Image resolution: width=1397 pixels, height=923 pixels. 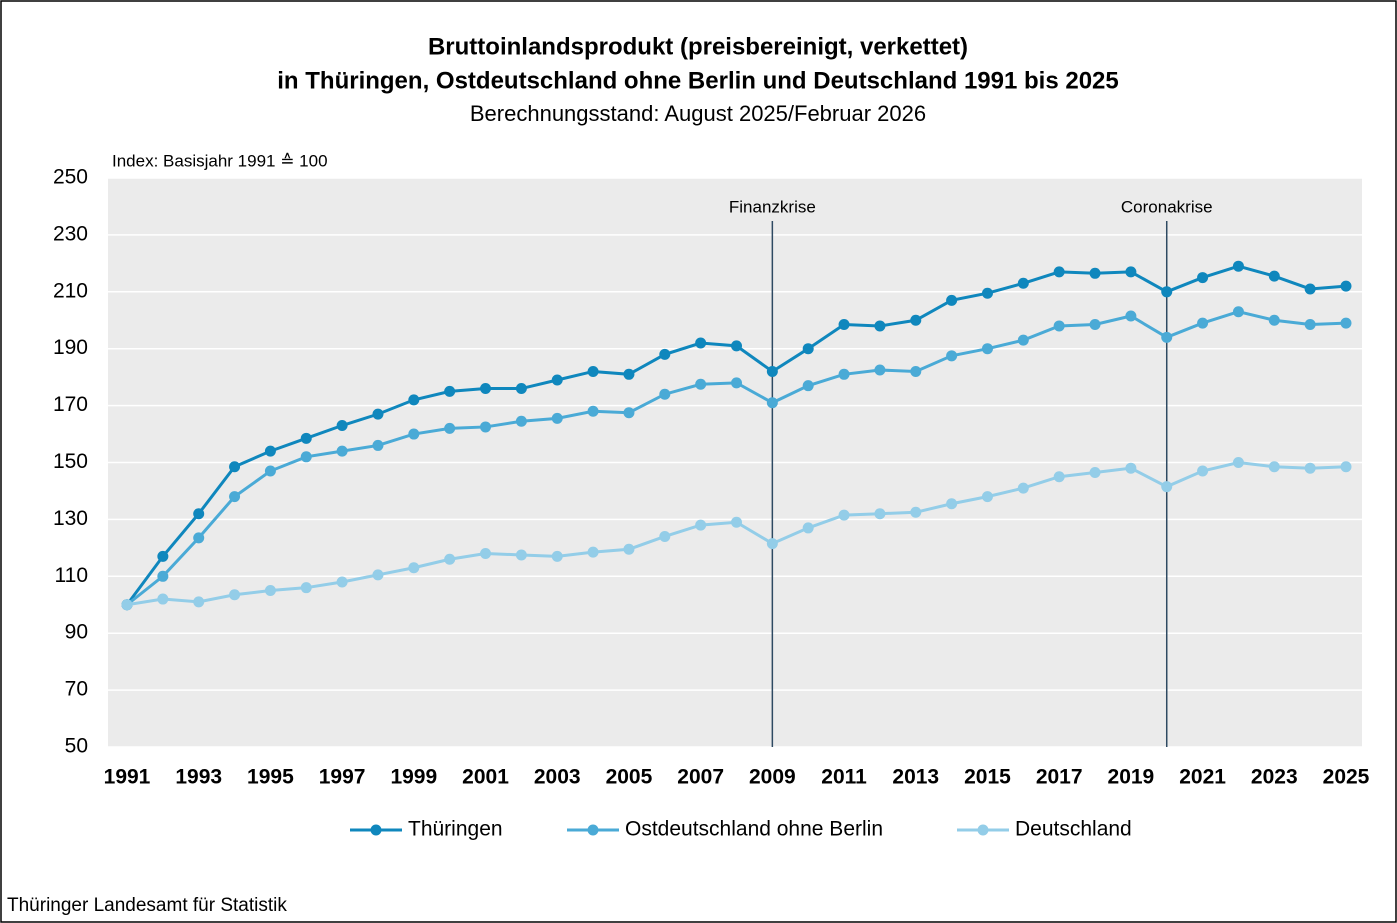 I want to click on legend-label: Deutschland, so click(x=1073, y=829).